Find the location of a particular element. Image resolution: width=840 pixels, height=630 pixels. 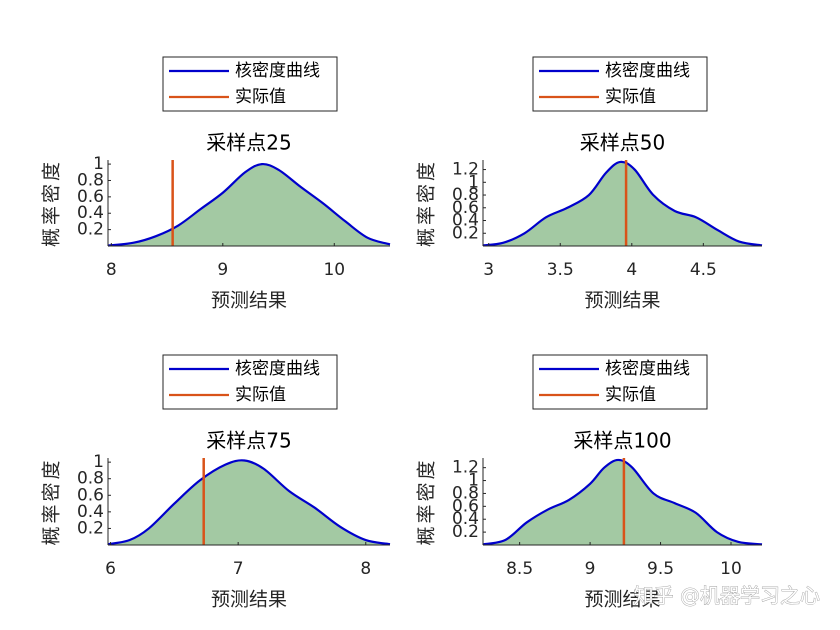

x-tick-label: 8.5 is located at coordinates (519, 569).